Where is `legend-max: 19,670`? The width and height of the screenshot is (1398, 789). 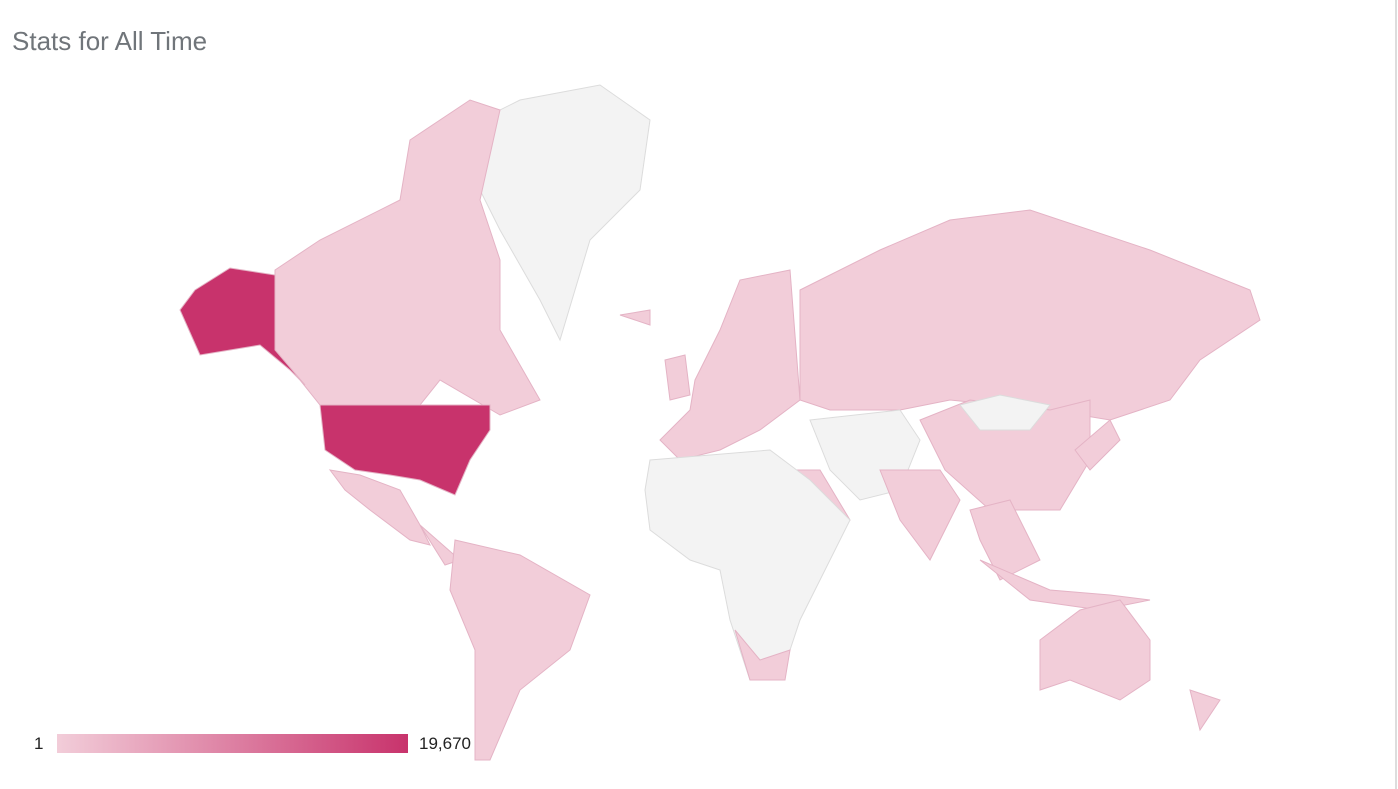
legend-max: 19,670 is located at coordinates (445, 743).